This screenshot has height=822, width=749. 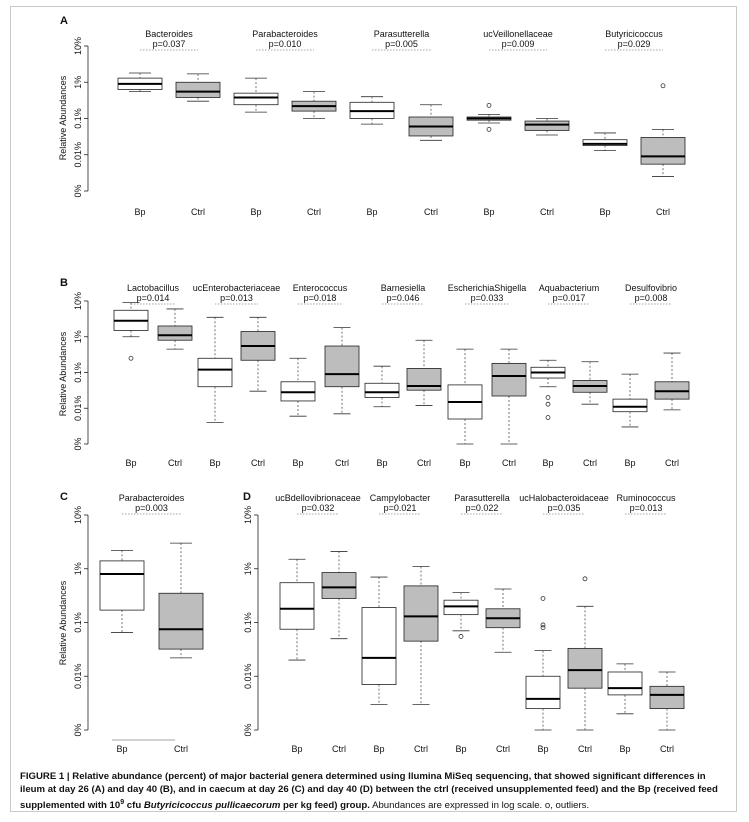 What do you see at coordinates (401, 44) in the screenshot?
I see `p-value-label: p=0.005` at bounding box center [401, 44].